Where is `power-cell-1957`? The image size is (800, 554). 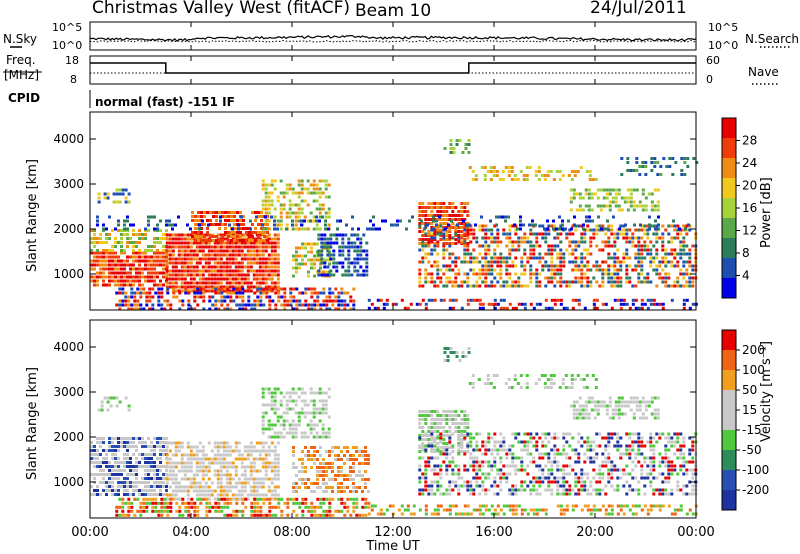 power-cell-1957 is located at coordinates (471, 286).